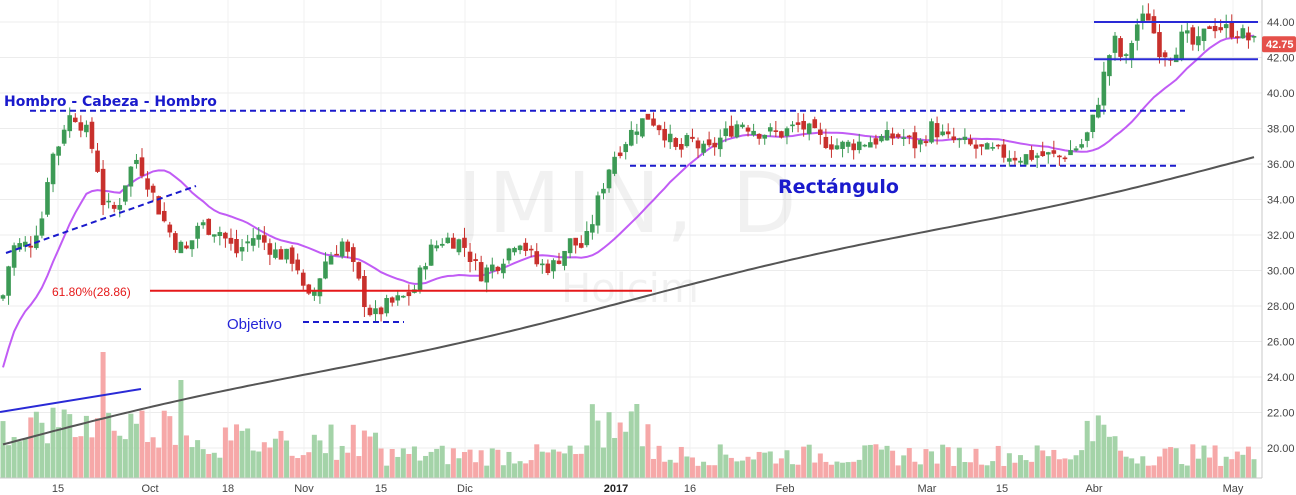 Image resolution: width=1296 pixels, height=495 pixels. Describe the element at coordinates (628, 203) in the screenshot. I see `watermark-symbol: JMIN, D` at that location.